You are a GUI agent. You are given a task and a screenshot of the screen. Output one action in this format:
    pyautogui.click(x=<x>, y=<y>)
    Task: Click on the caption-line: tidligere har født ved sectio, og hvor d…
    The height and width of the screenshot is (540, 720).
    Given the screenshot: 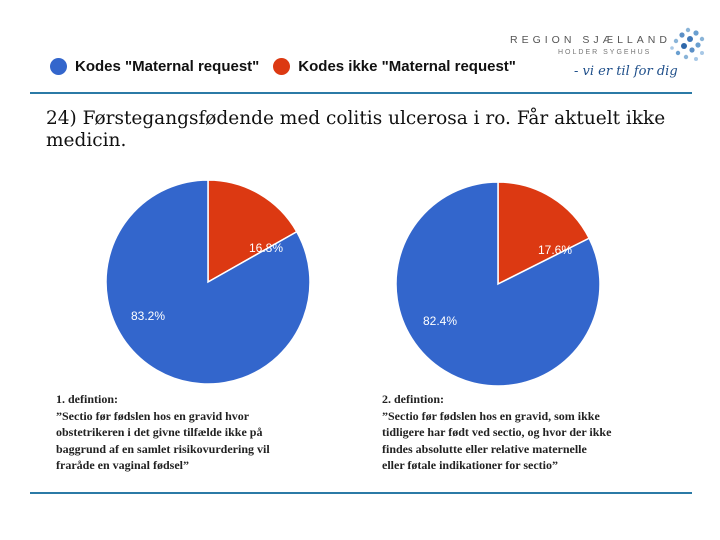 What is the action you would take?
    pyautogui.click(x=497, y=432)
    